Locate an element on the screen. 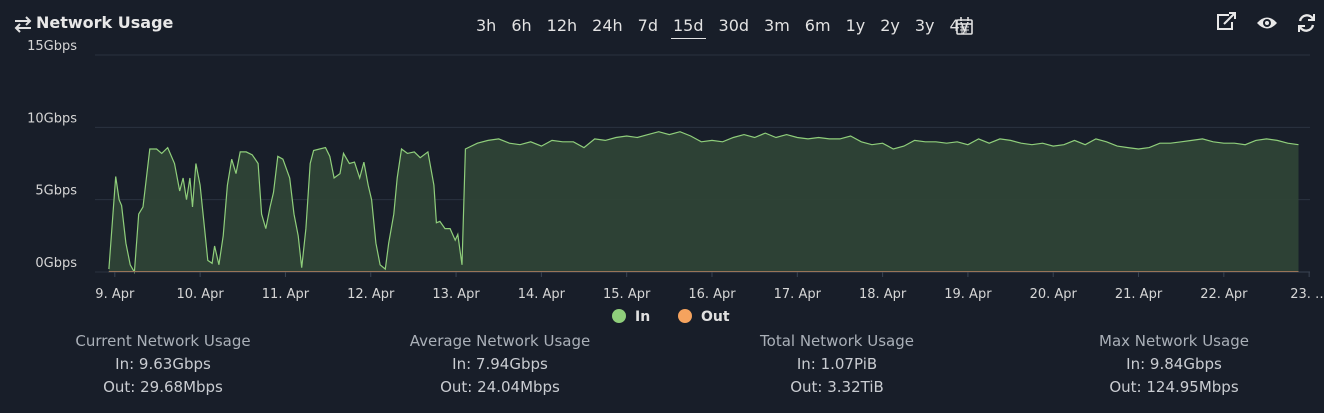 The image size is (1324, 413). stat-line: In: 9.63Gbps is located at coordinates (163, 364).